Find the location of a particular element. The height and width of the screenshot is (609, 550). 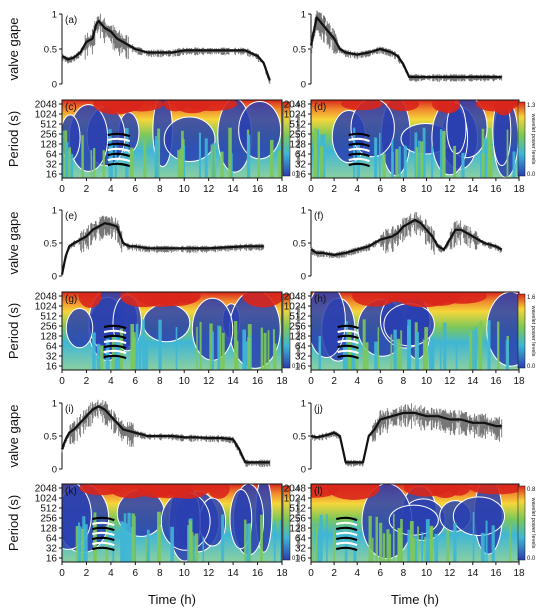

xlabel-time: Time (h) is located at coordinates (172, 599).